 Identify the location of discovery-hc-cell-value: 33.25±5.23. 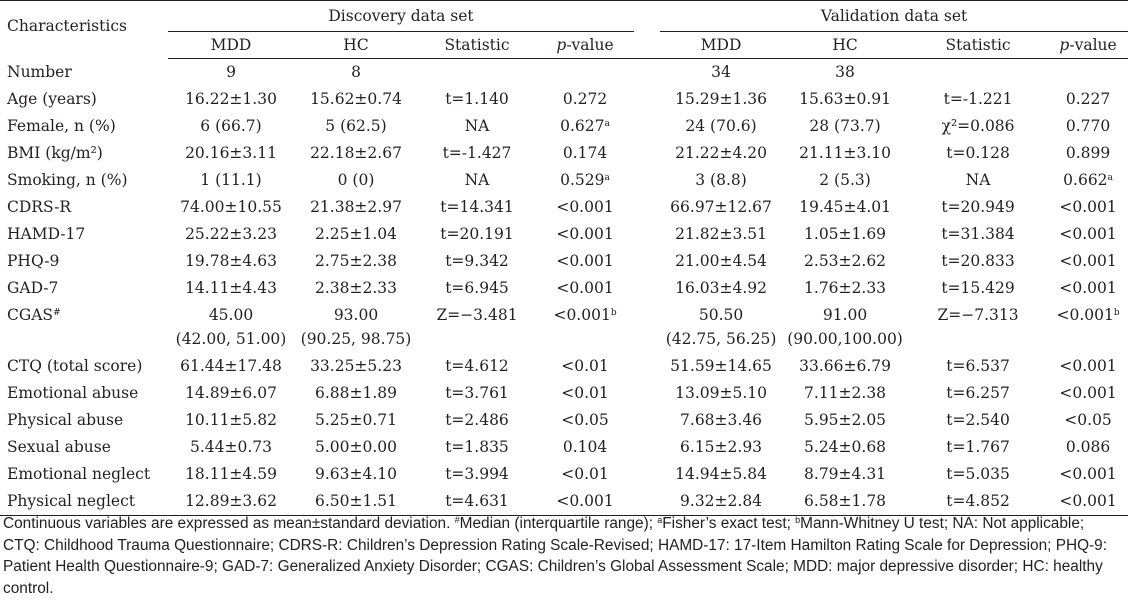
(356, 366).